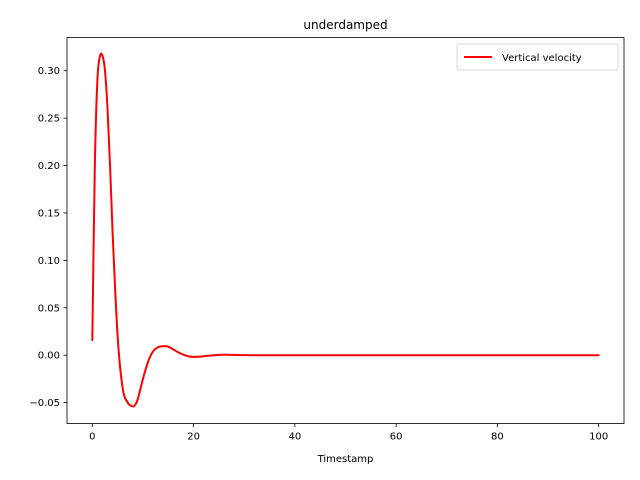  I want to click on x-tick-label: 20, so click(193, 437).